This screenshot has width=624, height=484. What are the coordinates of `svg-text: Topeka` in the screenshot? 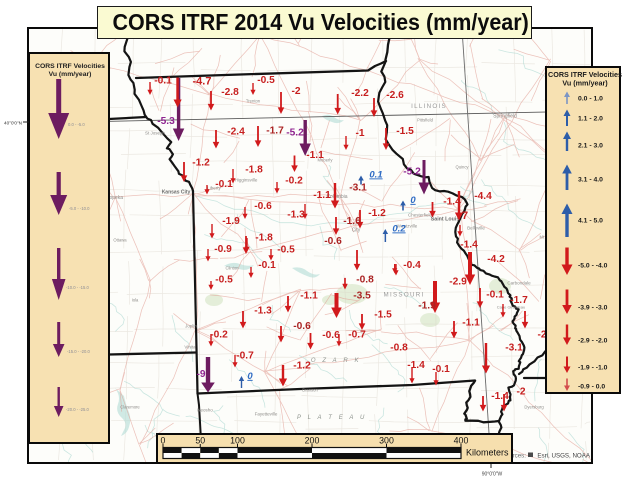 It's located at (115, 198).